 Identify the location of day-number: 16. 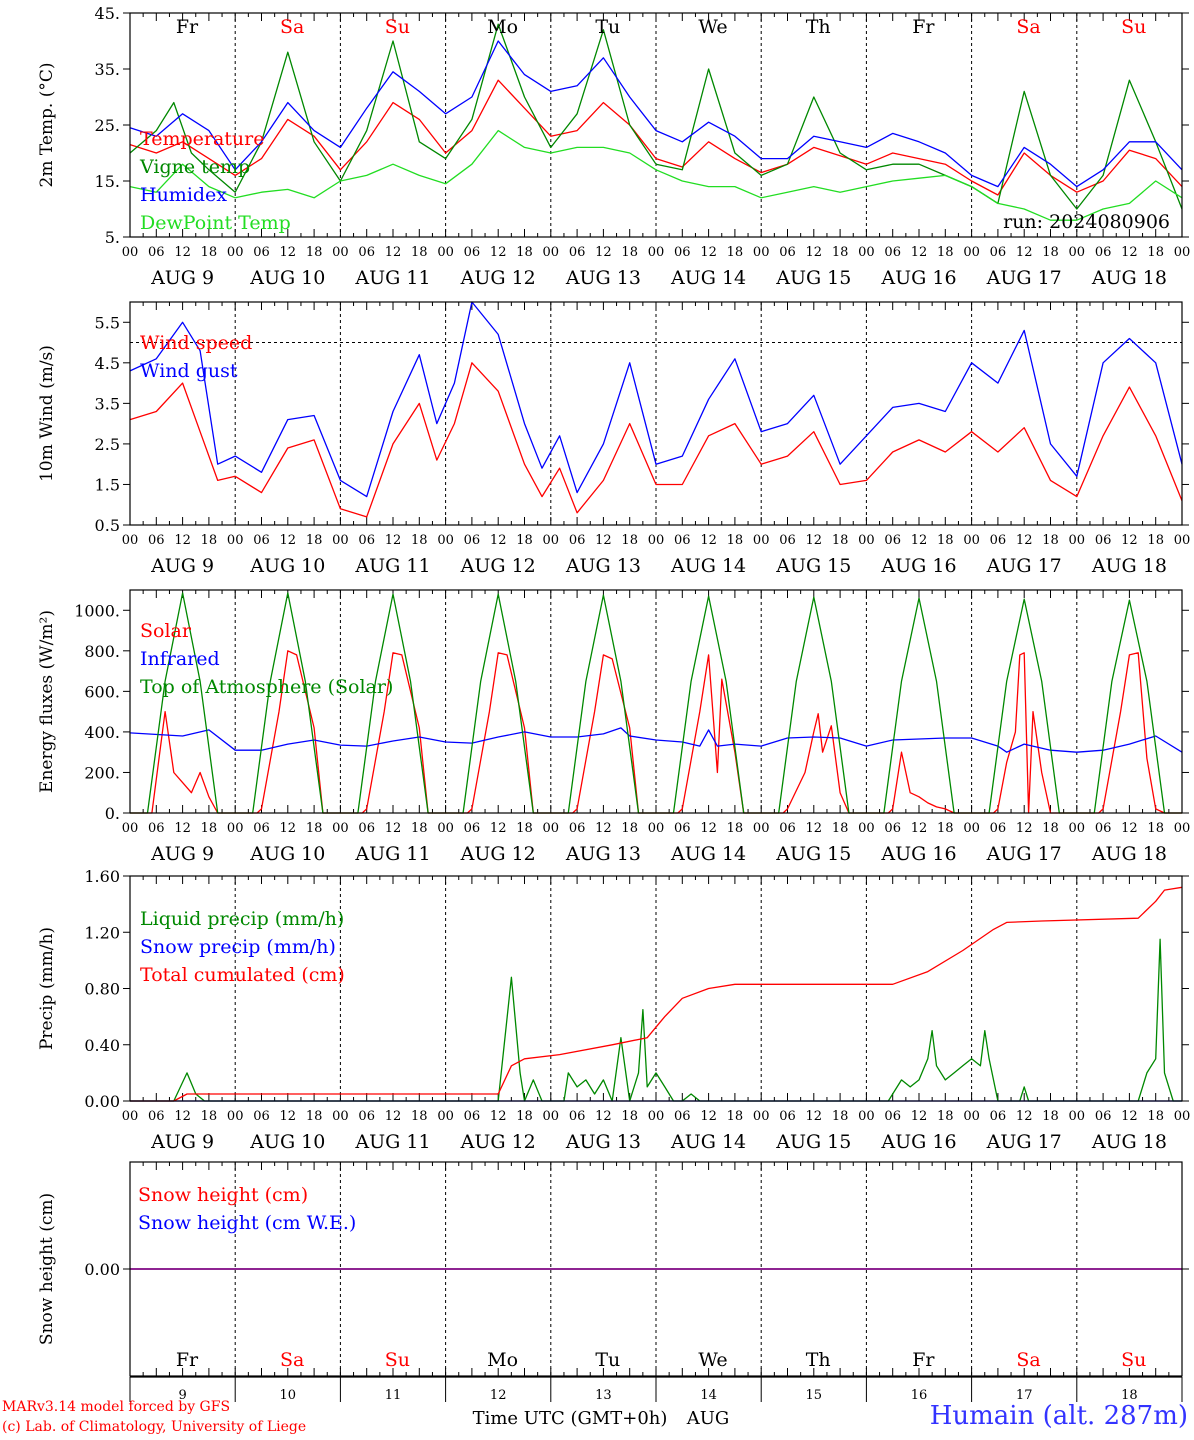
(919, 1395).